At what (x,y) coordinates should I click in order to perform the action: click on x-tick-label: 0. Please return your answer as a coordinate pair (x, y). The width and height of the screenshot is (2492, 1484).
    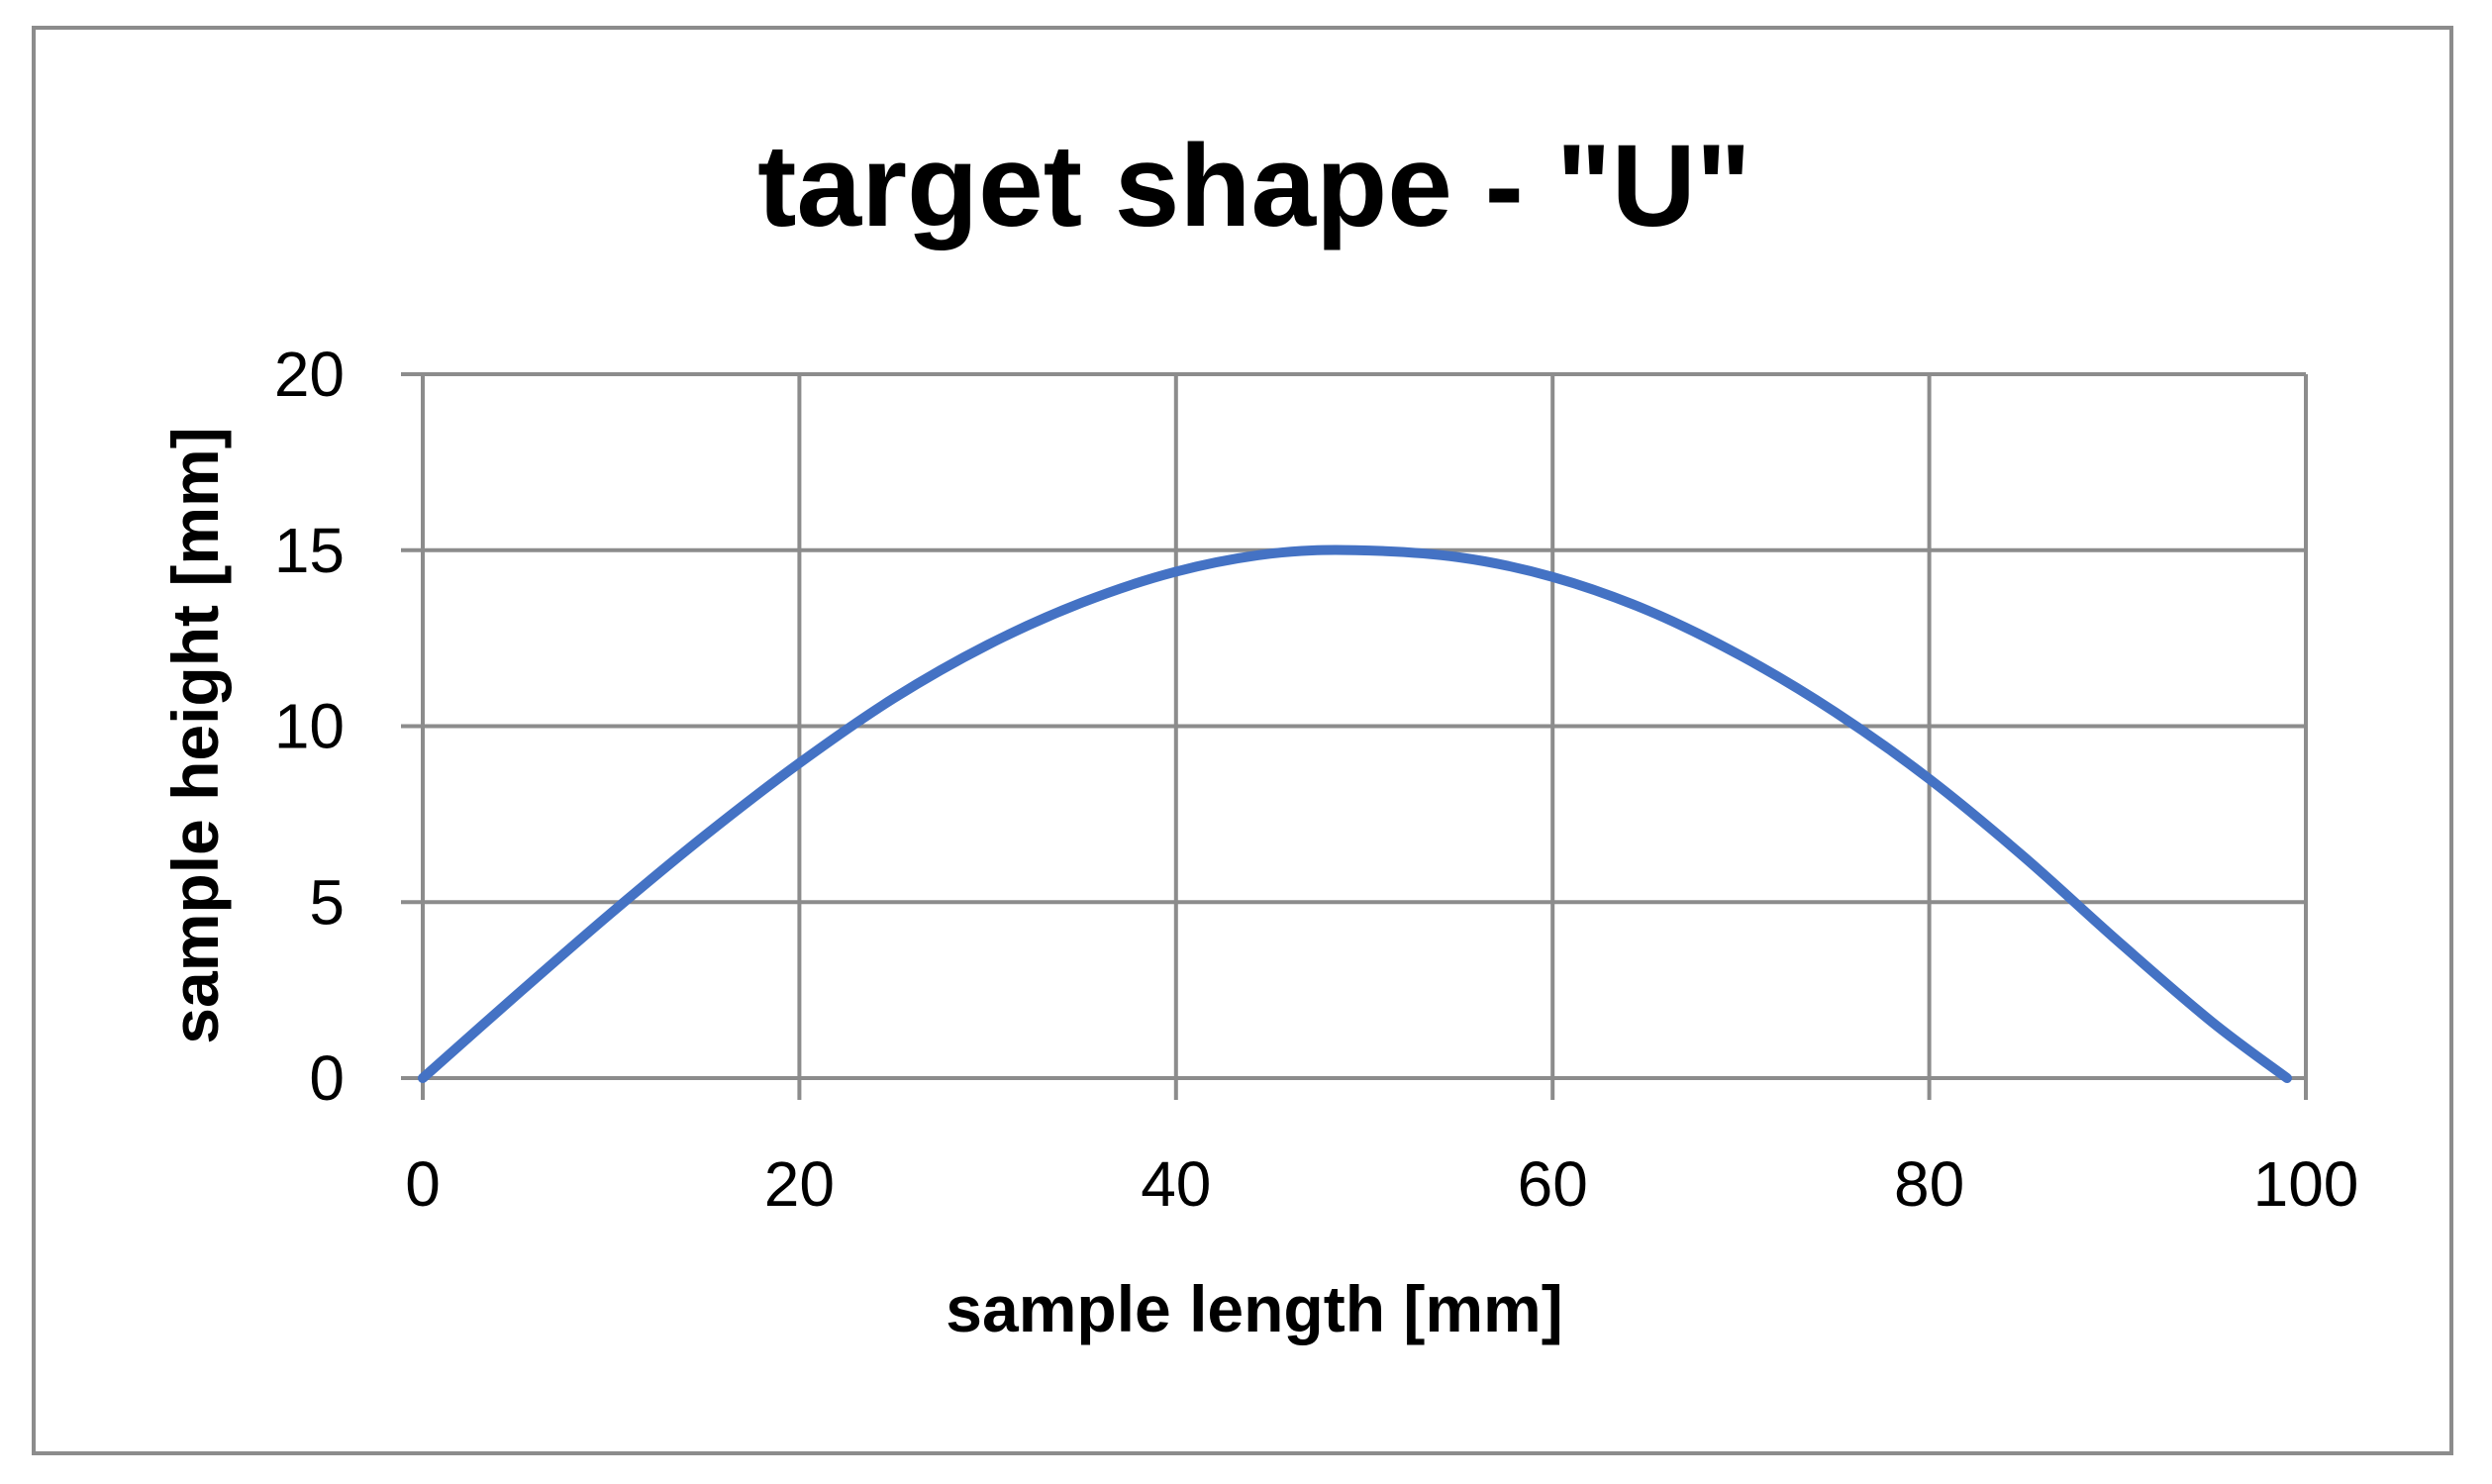
    Looking at the image, I should click on (423, 1184).